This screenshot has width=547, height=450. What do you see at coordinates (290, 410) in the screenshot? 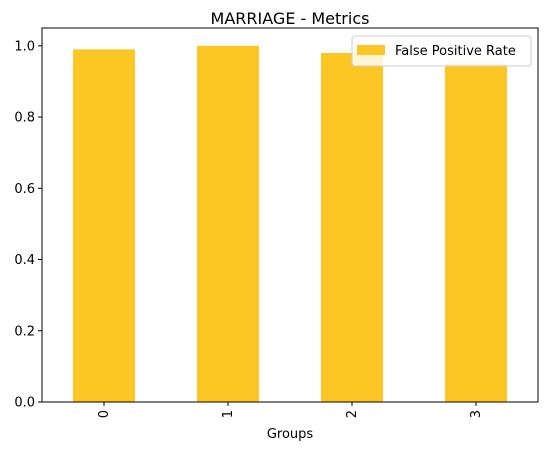
I see `x-axis-ticks: 0 1 2 3` at bounding box center [290, 410].